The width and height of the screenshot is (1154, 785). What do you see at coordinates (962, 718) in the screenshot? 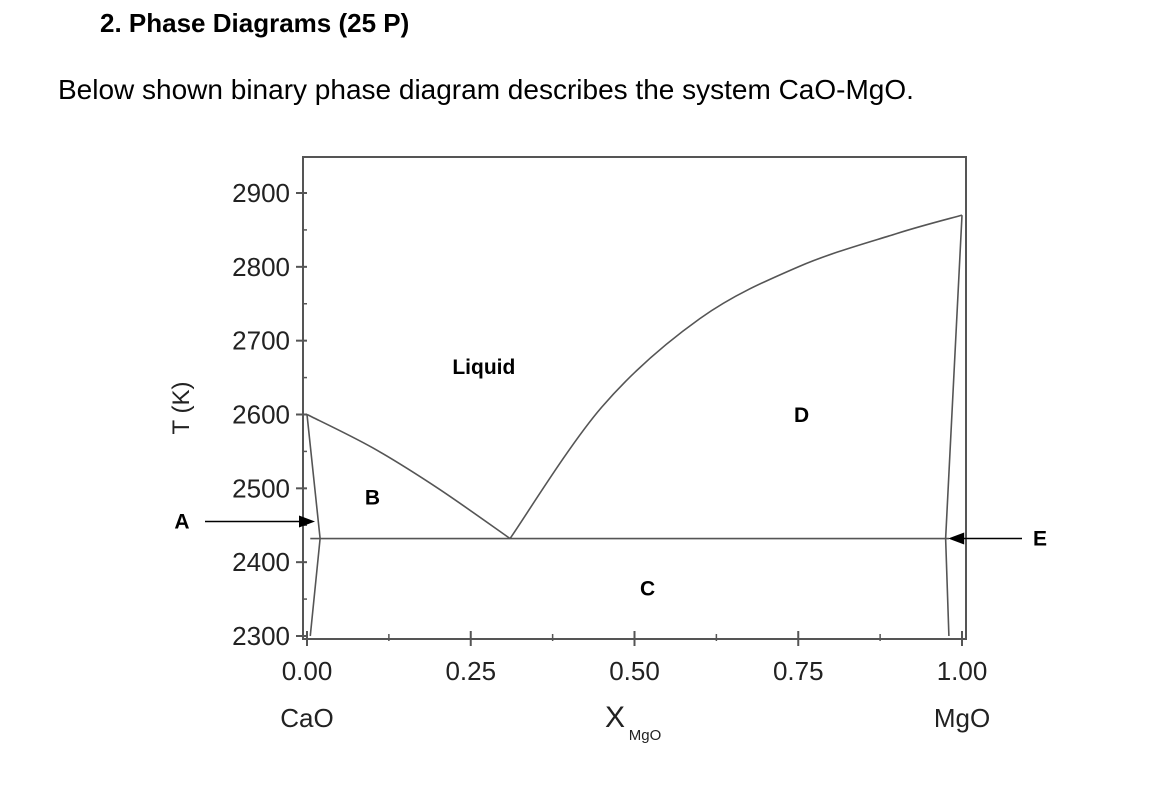
I see `x-right-component-label: MgO` at bounding box center [962, 718].